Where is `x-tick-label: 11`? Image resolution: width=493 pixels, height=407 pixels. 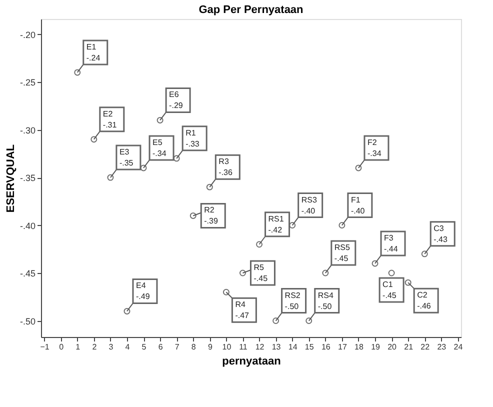
x-tick-label: 11 is located at coordinates (243, 347).